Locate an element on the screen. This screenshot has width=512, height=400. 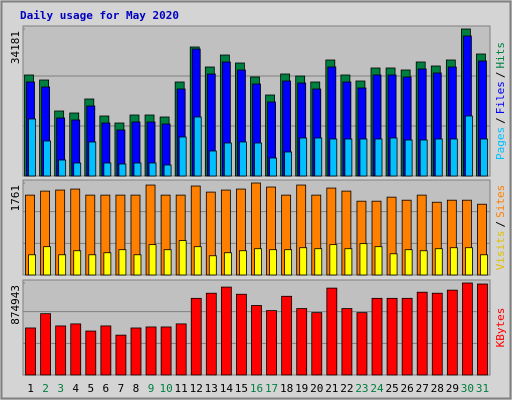
x-tick-label: 27 is located at coordinates (422, 388).